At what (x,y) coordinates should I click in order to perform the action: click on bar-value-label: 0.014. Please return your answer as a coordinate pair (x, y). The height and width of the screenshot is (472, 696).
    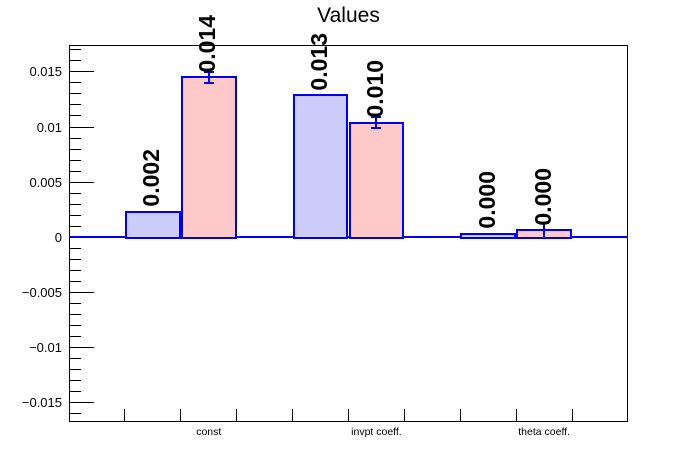
    Looking at the image, I should click on (207, 43).